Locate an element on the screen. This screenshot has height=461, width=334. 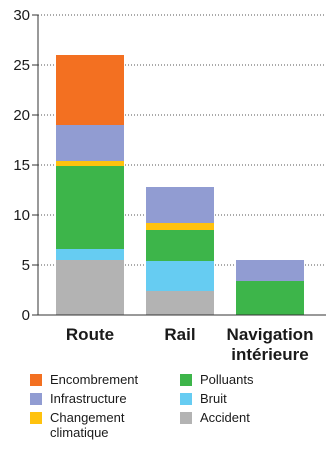
y-tick-label: 0 is located at coordinates (26, 315).